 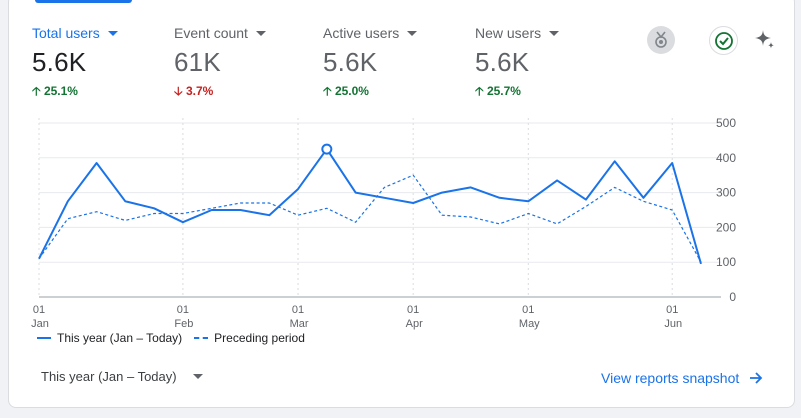 What do you see at coordinates (183, 324) in the screenshot?
I see `x-tick-month: Feb` at bounding box center [183, 324].